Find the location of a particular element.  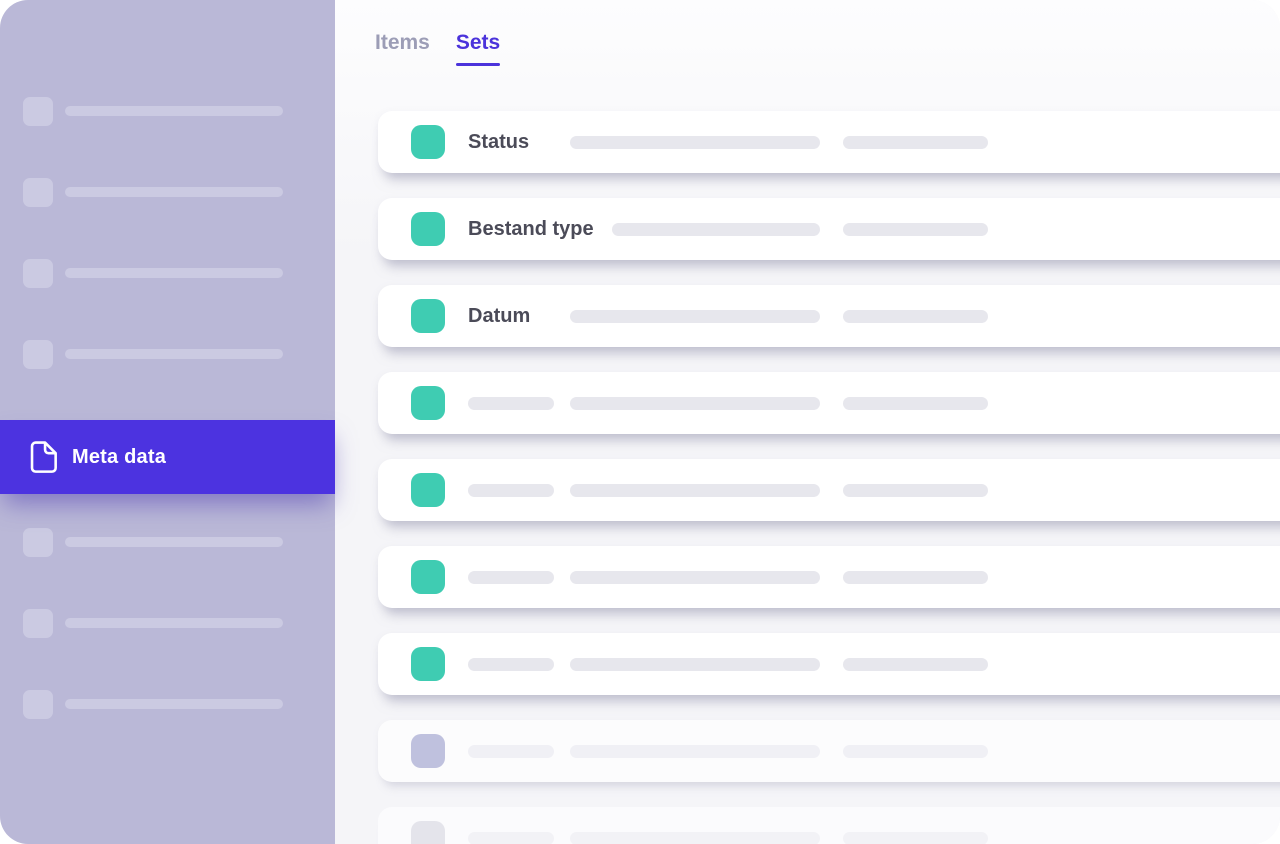

set-row-content: Bestand type is located at coordinates (683, 229).